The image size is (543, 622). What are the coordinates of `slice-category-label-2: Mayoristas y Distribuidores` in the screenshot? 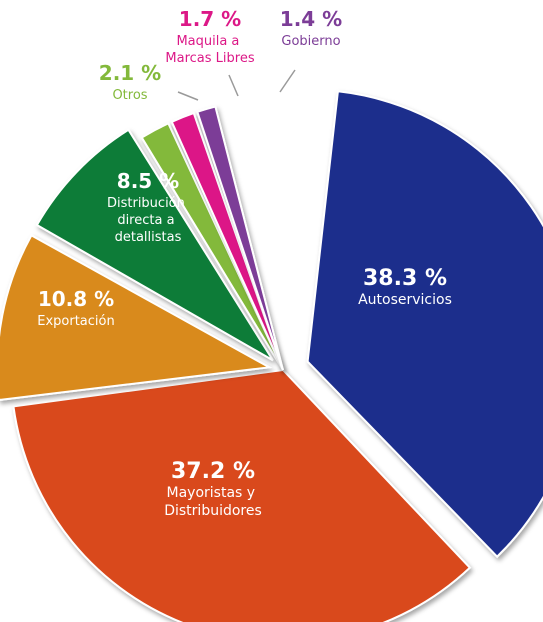 It's located at (213, 502).